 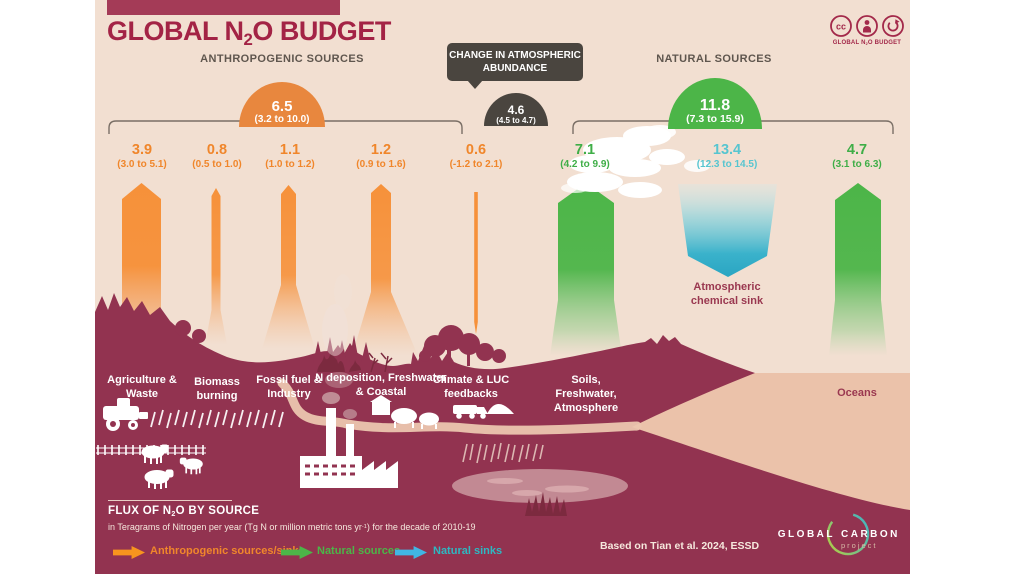 I want to click on conifer-trees, so click(x=342, y=349).